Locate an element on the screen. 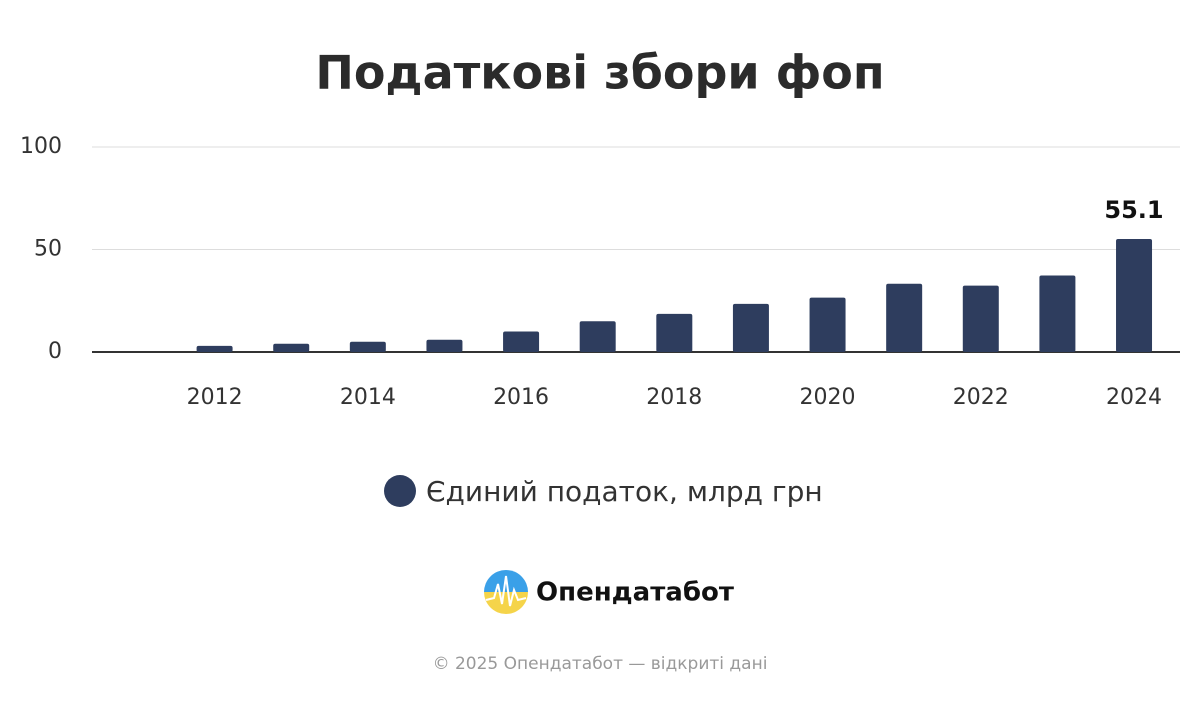 The width and height of the screenshot is (1200, 704). footer: © 2025 Опендатабот — відкриті дані is located at coordinates (600, 664).